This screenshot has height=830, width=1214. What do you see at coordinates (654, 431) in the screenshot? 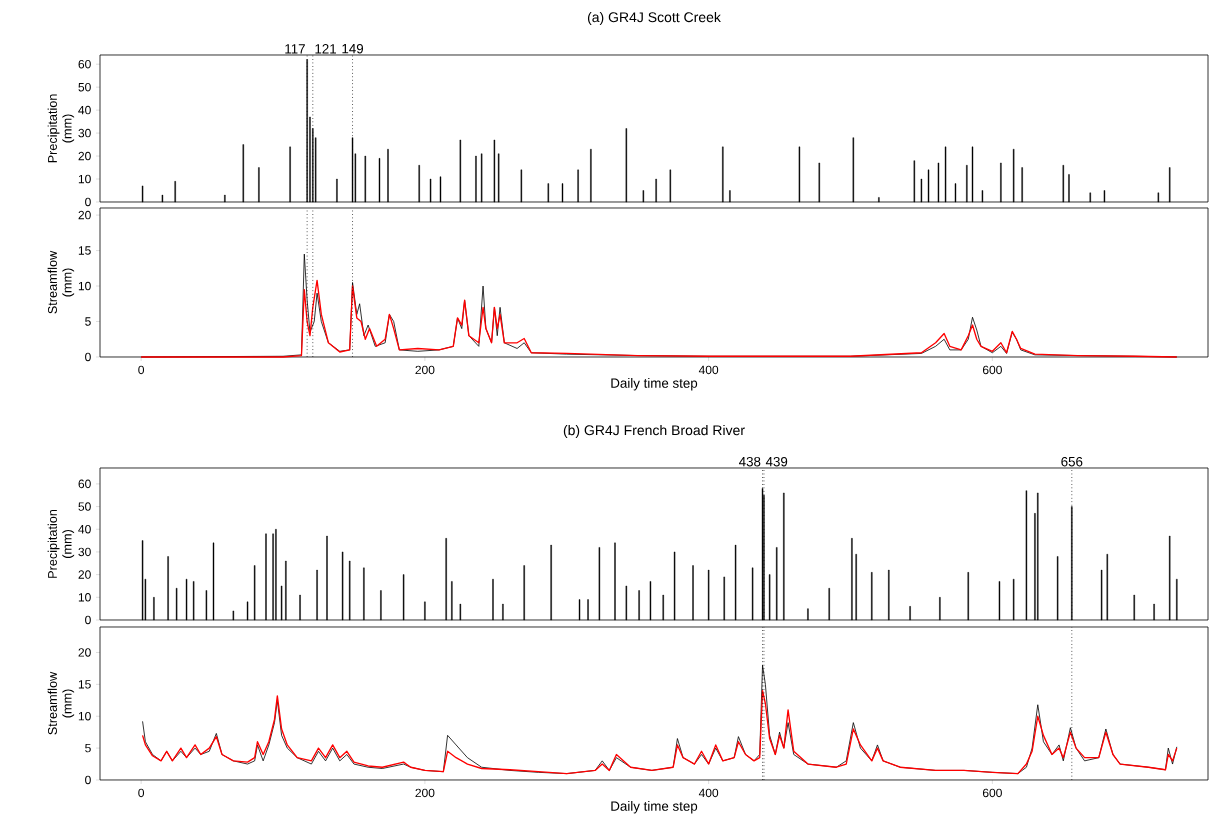
I see `chart-title: (b) GR4J French Broad River` at bounding box center [654, 431].